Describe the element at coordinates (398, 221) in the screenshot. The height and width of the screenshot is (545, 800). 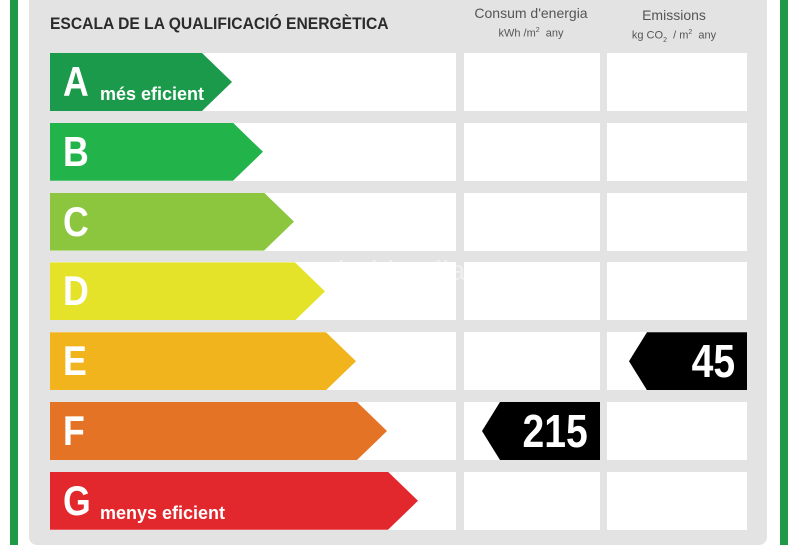
I see `rating-row-c: C` at that location.